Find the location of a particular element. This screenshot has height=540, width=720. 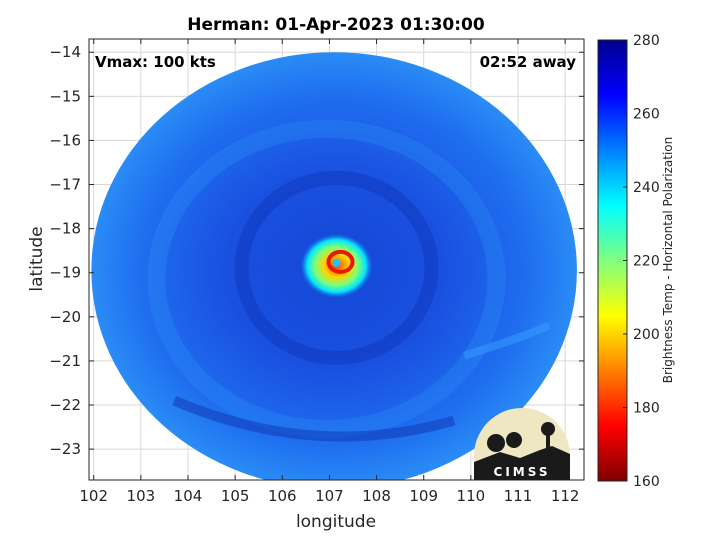

x-tick-label: 110 is located at coordinates (471, 496).